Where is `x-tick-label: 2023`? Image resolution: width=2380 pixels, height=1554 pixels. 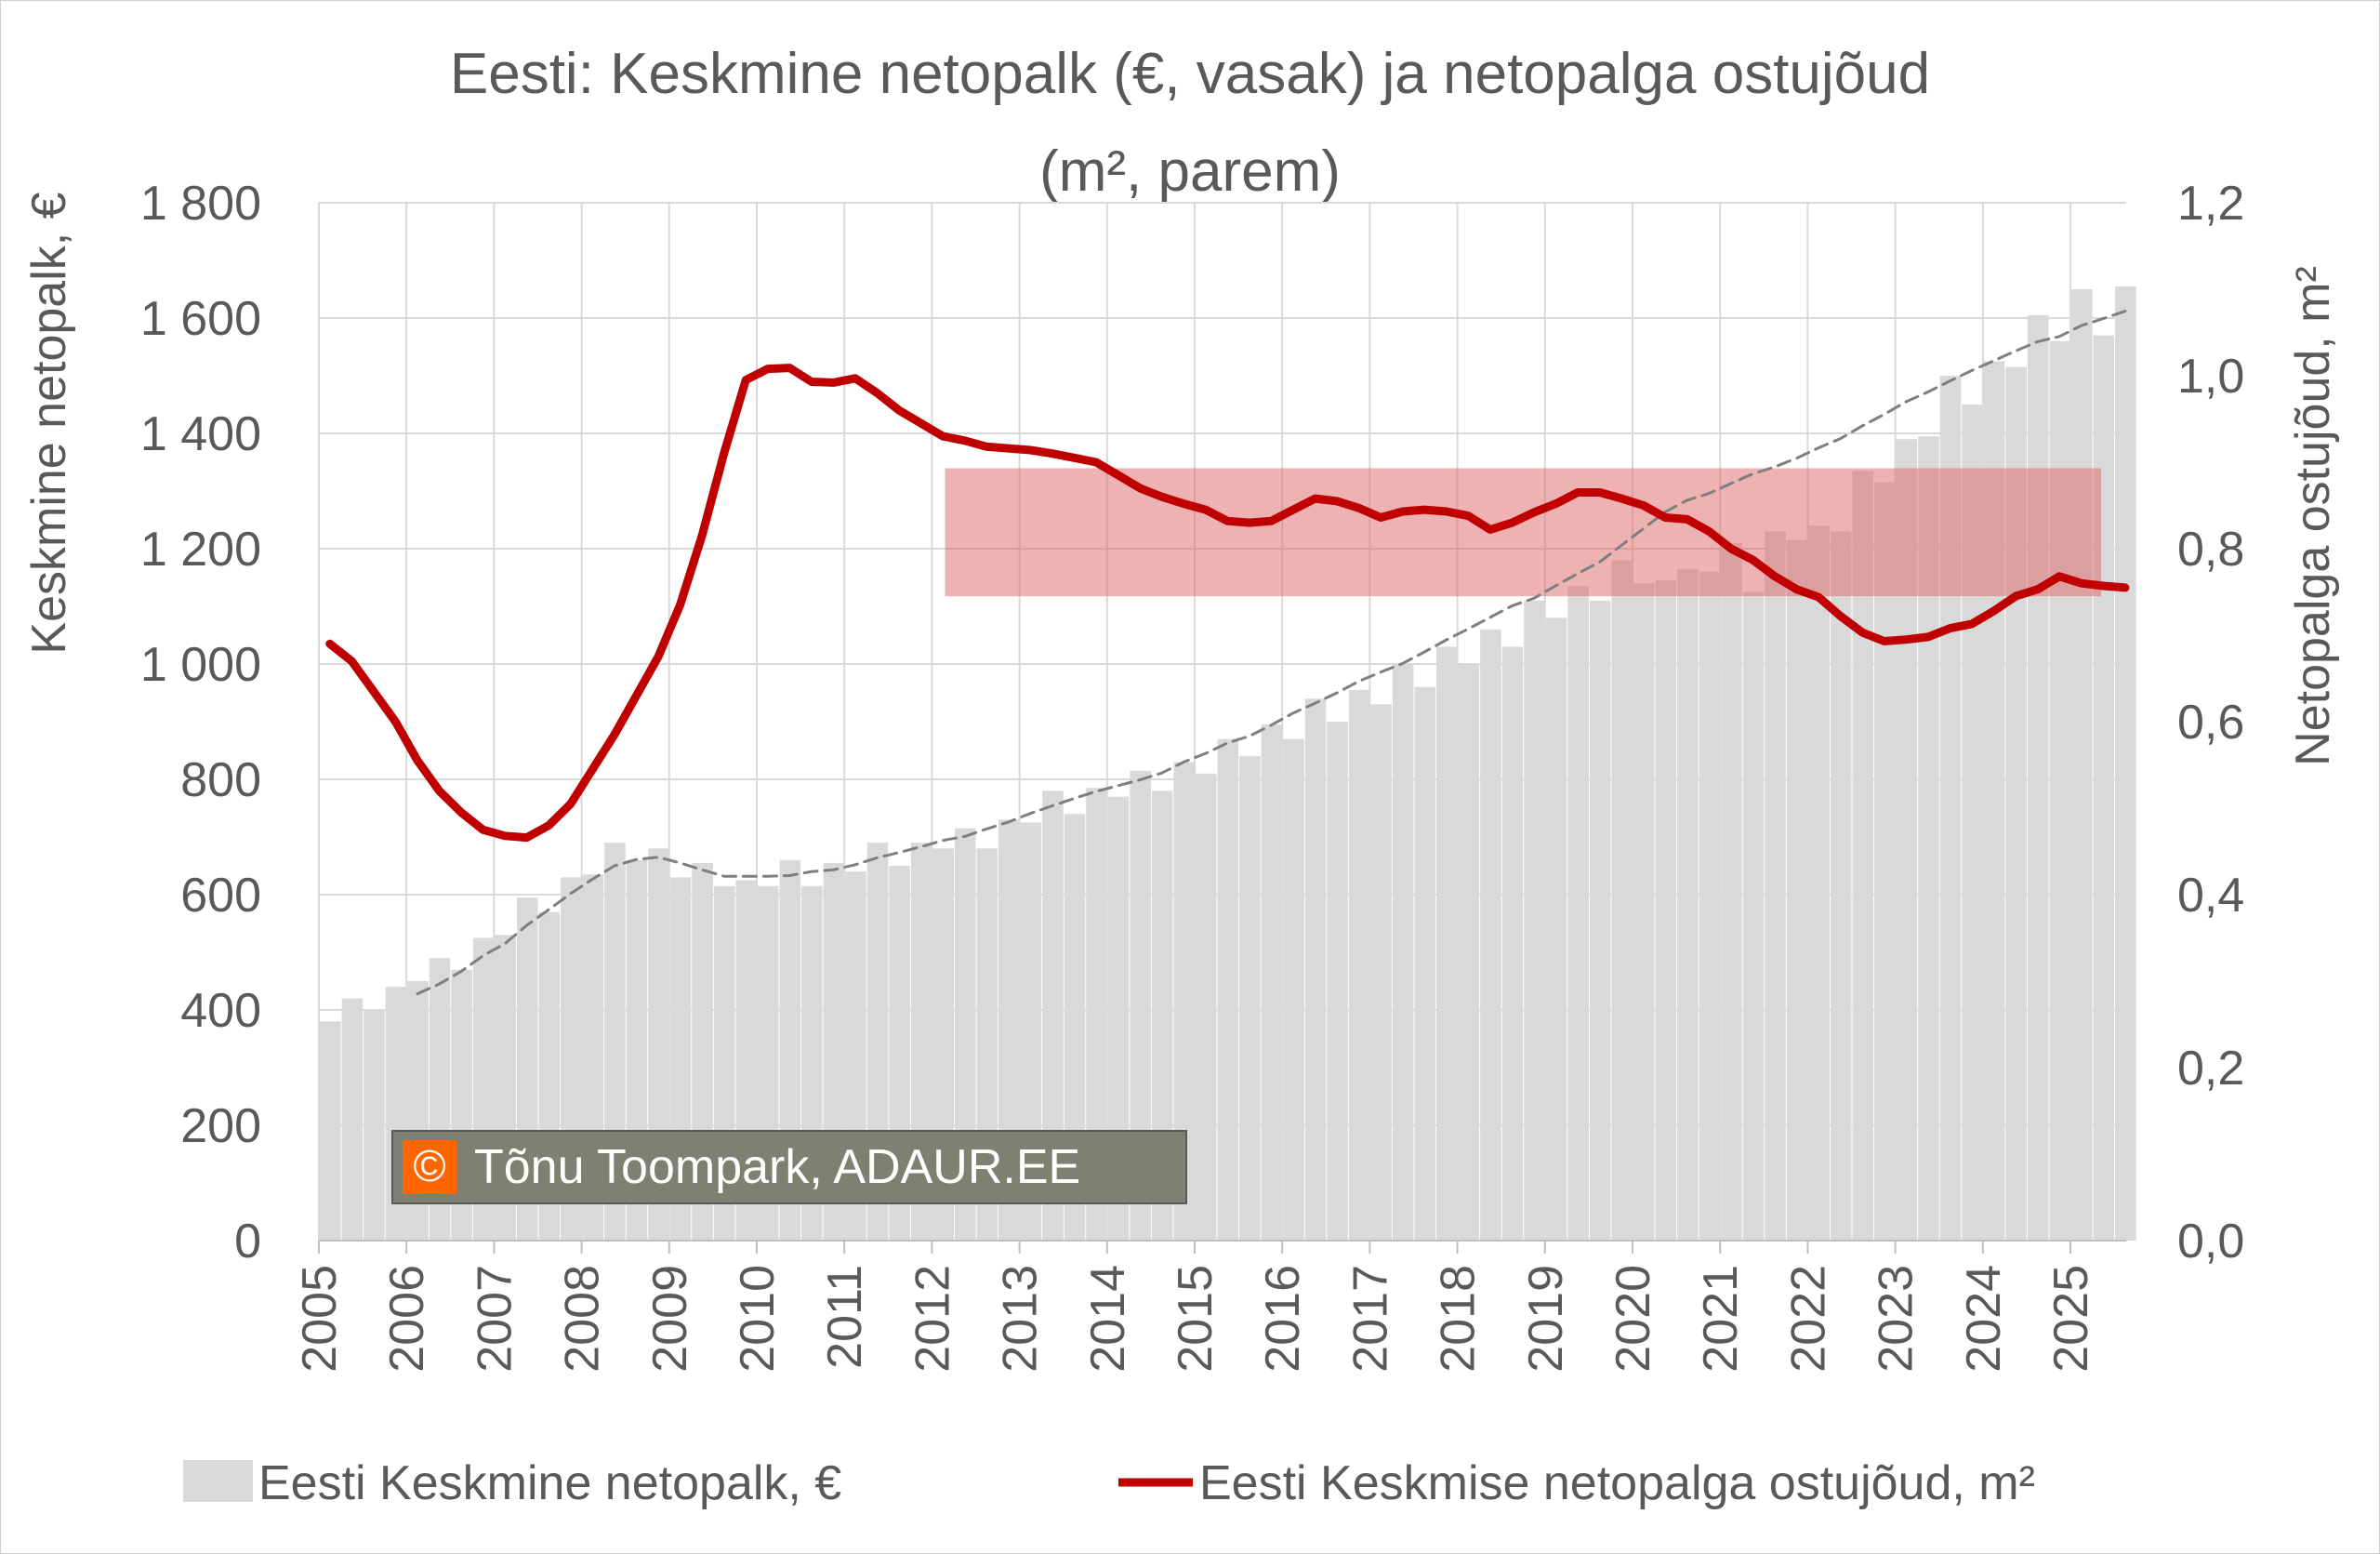
x-tick-label: 2023 is located at coordinates (1897, 1319).